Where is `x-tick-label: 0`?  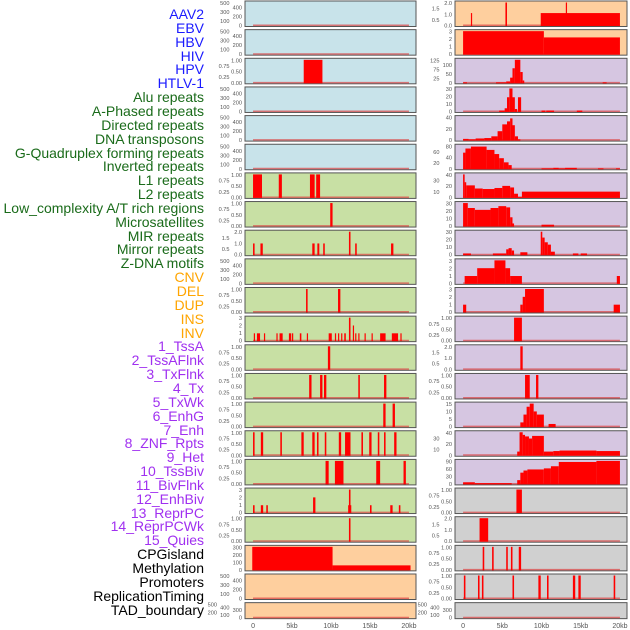 x-tick-label: 0 is located at coordinates (463, 626).